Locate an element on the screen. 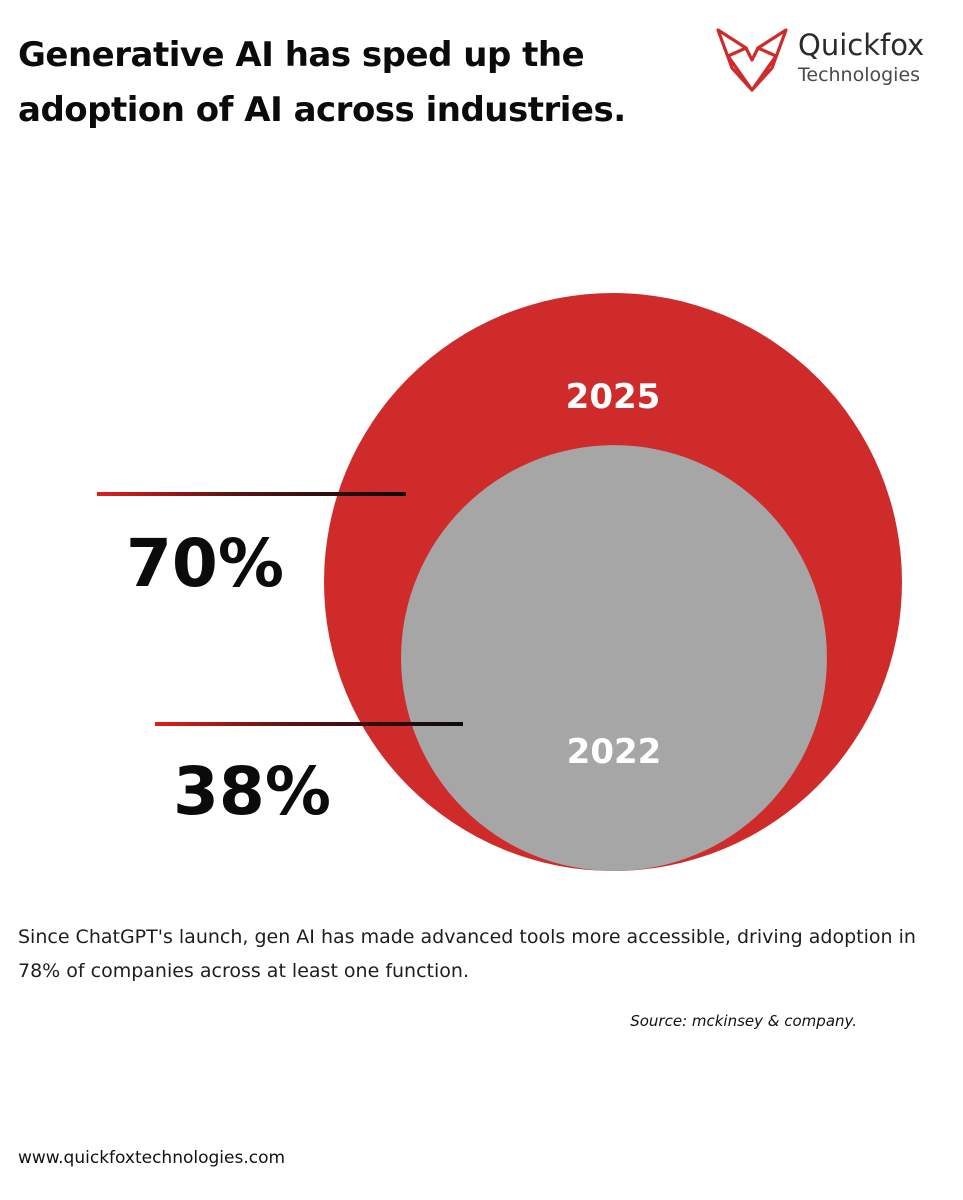 The image size is (963, 1200). logo-name: Quickfox is located at coordinates (861, 45).